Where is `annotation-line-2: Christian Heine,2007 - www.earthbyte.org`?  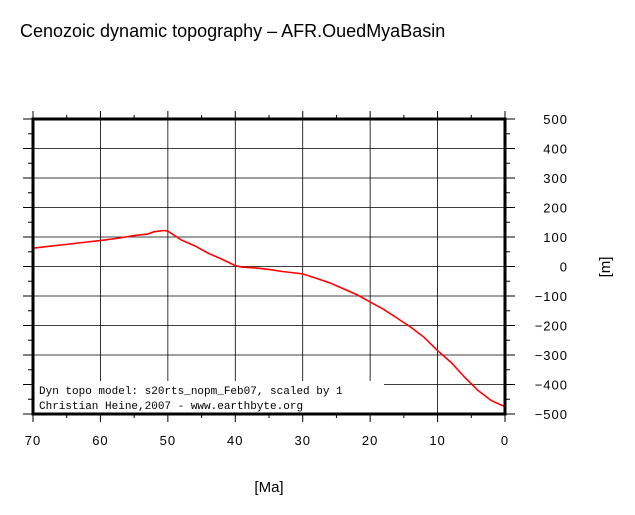
annotation-line-2: Christian Heine,2007 - www.earthbyte.org is located at coordinates (171, 407).